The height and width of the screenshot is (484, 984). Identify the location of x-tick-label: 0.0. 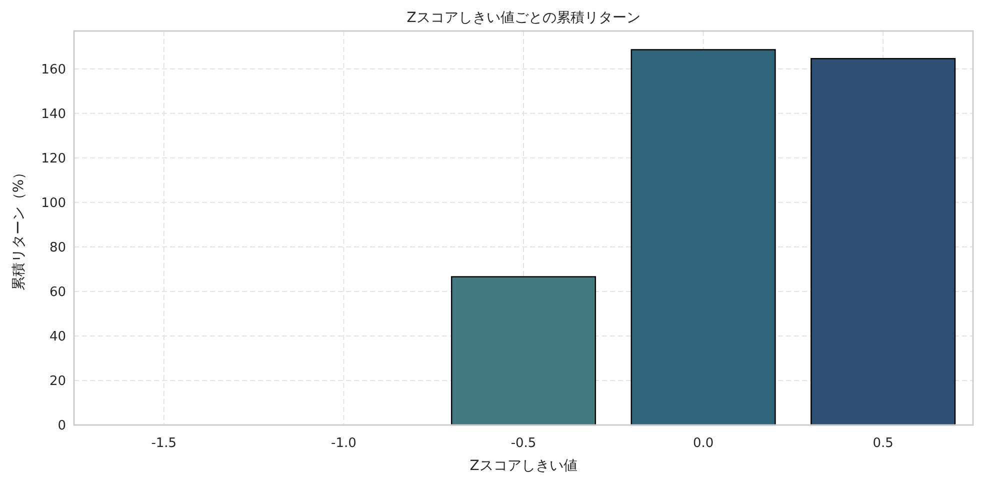
(703, 443).